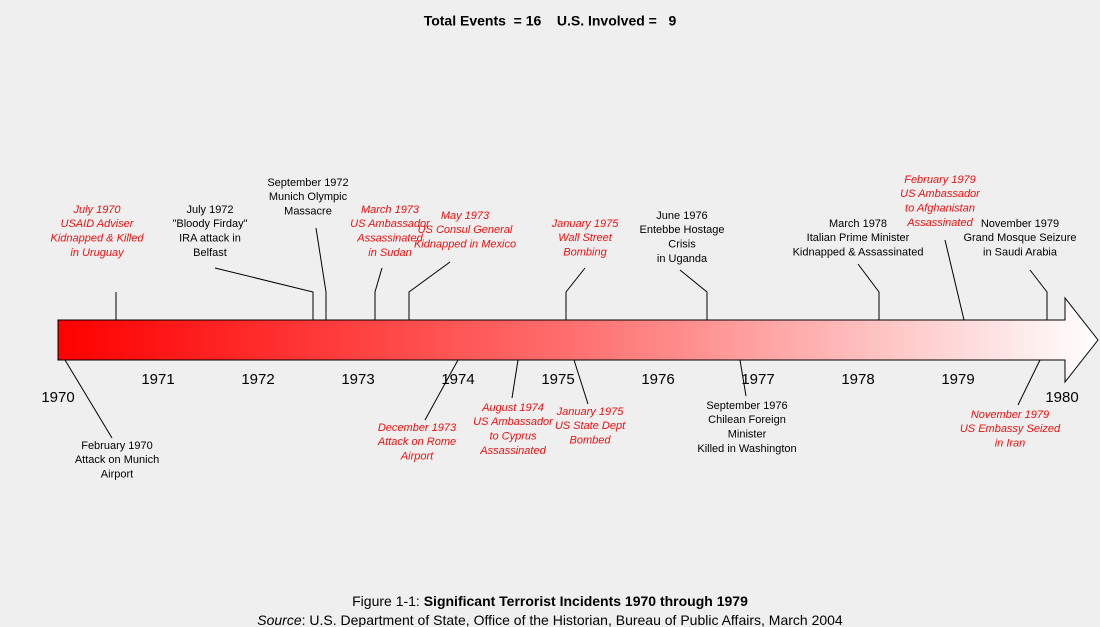  What do you see at coordinates (591, 441) in the screenshot?
I see `event-text: Bombed` at bounding box center [591, 441].